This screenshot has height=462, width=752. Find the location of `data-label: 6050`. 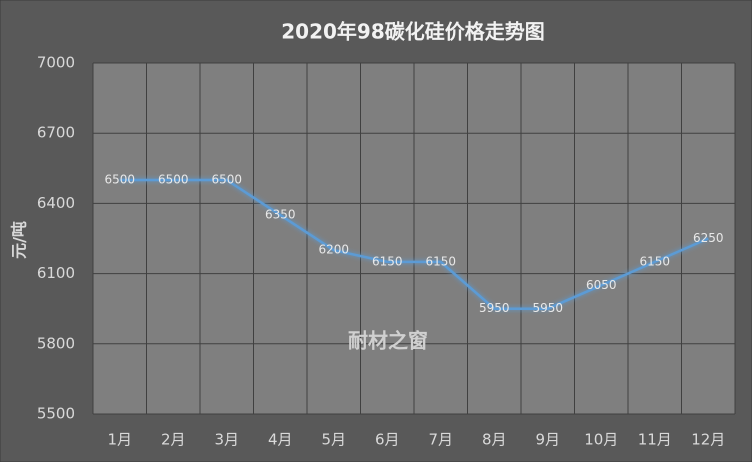

data-label: 6050 is located at coordinates (601, 285).